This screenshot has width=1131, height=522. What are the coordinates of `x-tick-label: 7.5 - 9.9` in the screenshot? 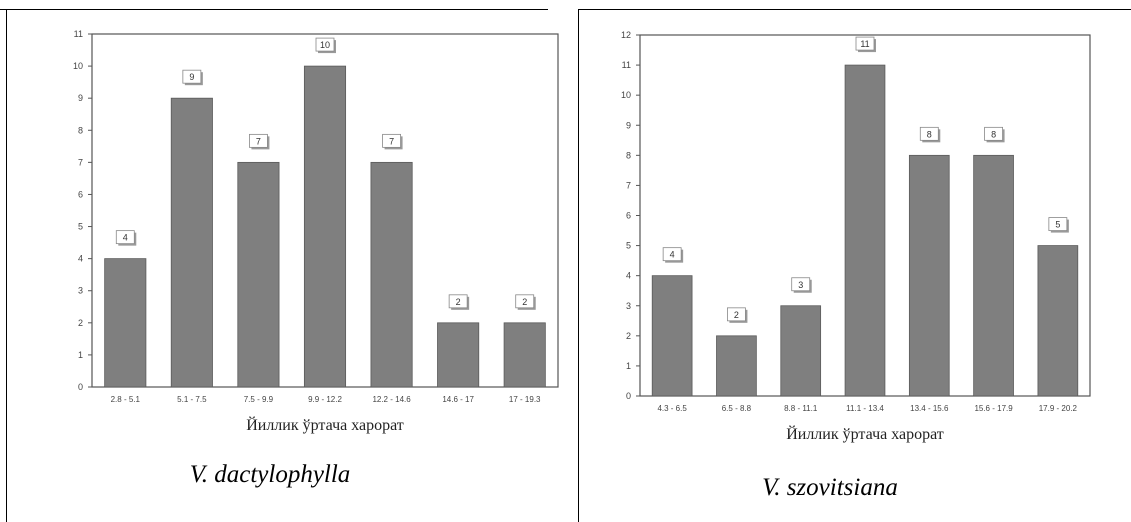 It's located at (259, 399).